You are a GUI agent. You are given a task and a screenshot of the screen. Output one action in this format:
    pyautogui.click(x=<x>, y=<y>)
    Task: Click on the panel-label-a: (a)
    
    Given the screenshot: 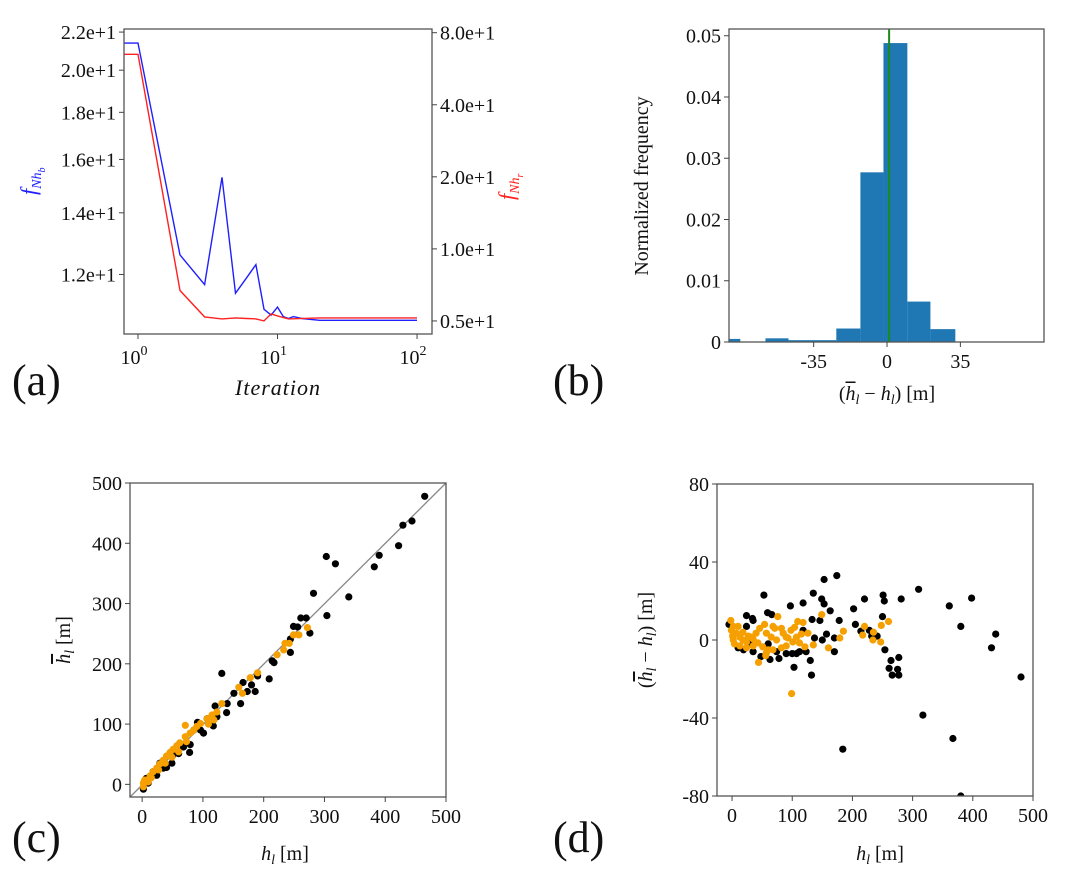 What is the action you would take?
    pyautogui.click(x=36, y=380)
    